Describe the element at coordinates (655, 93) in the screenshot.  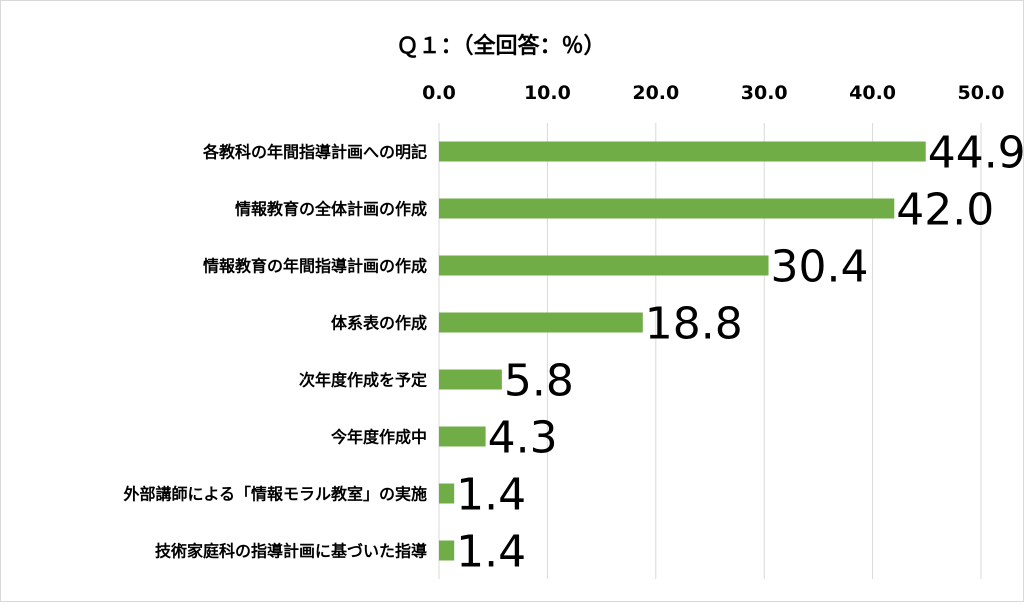
I see `tick-label: 20.0` at that location.